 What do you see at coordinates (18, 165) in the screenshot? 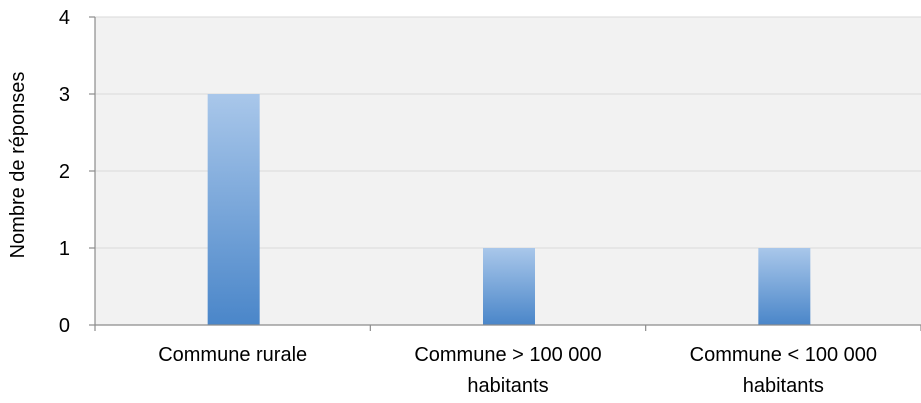
I see `y-axis-title: Nombre de réponses` at bounding box center [18, 165].